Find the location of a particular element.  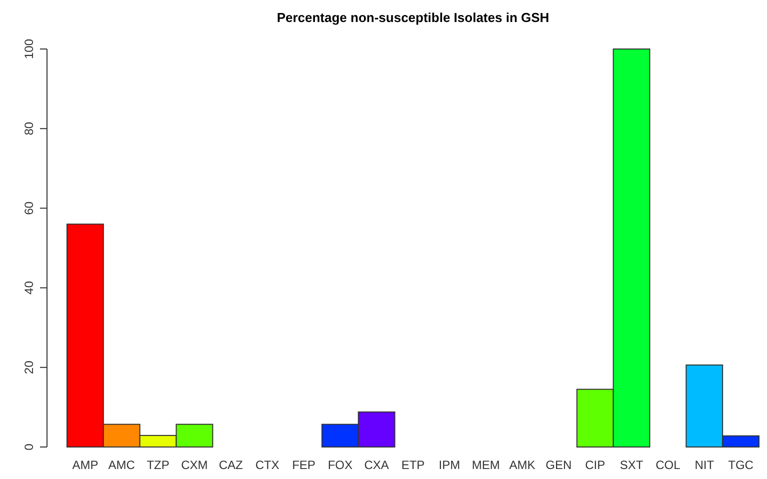

x-tick-label: CTX is located at coordinates (267, 465).